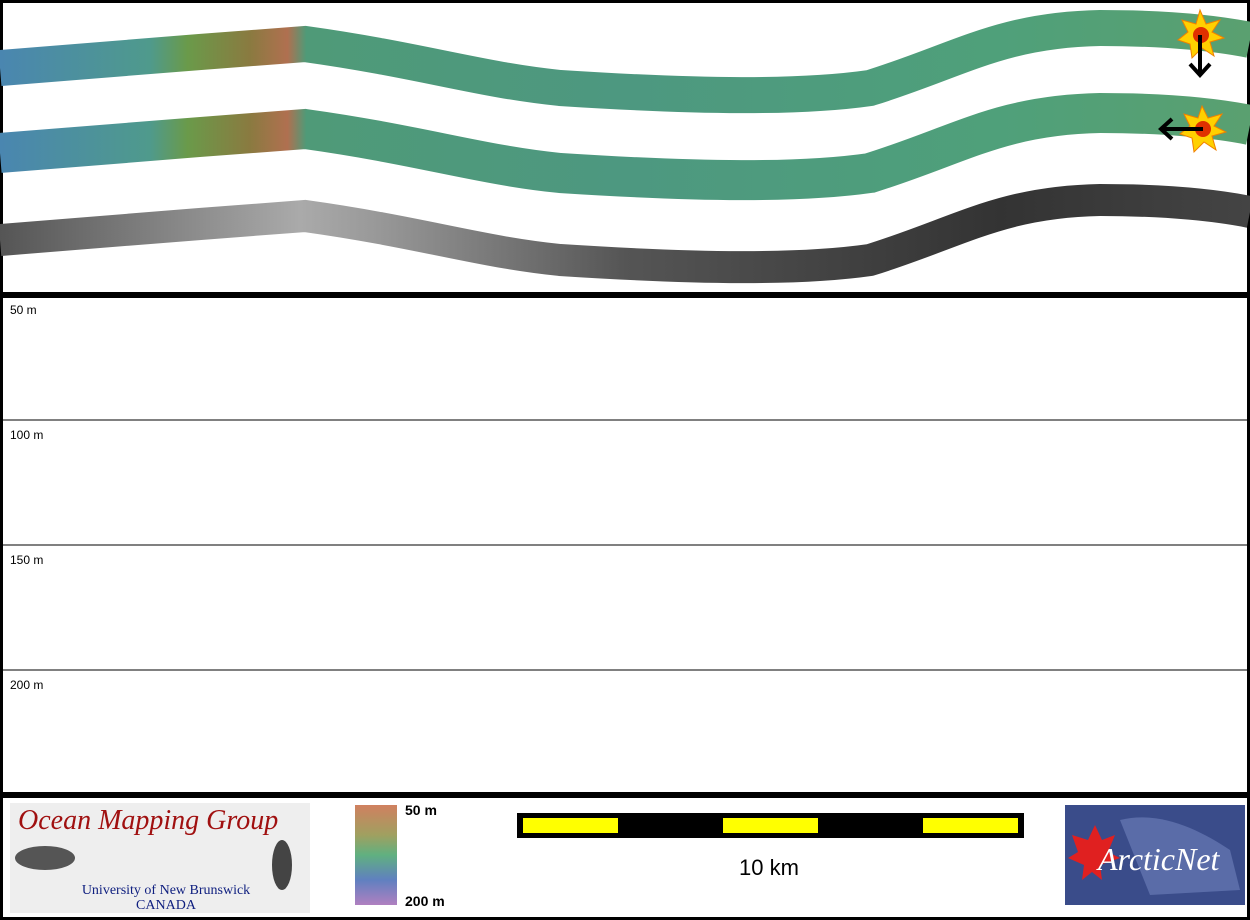  Describe the element at coordinates (26, 685) in the screenshot. I see `depth-label: 200 m` at that location.